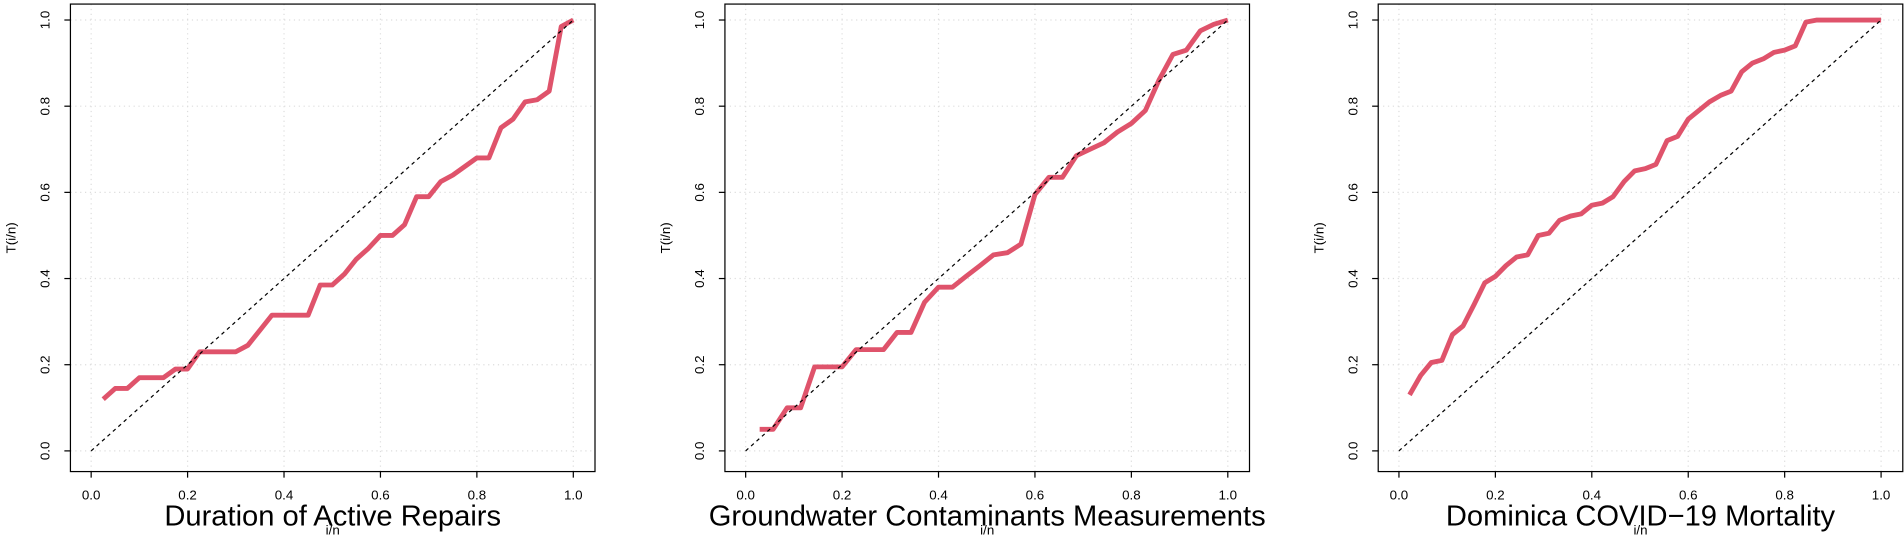 Image resolution: width=1904 pixels, height=540 pixels. What do you see at coordinates (332, 516) in the screenshot?
I see `chart-title: Duration of Active Repairs` at bounding box center [332, 516].